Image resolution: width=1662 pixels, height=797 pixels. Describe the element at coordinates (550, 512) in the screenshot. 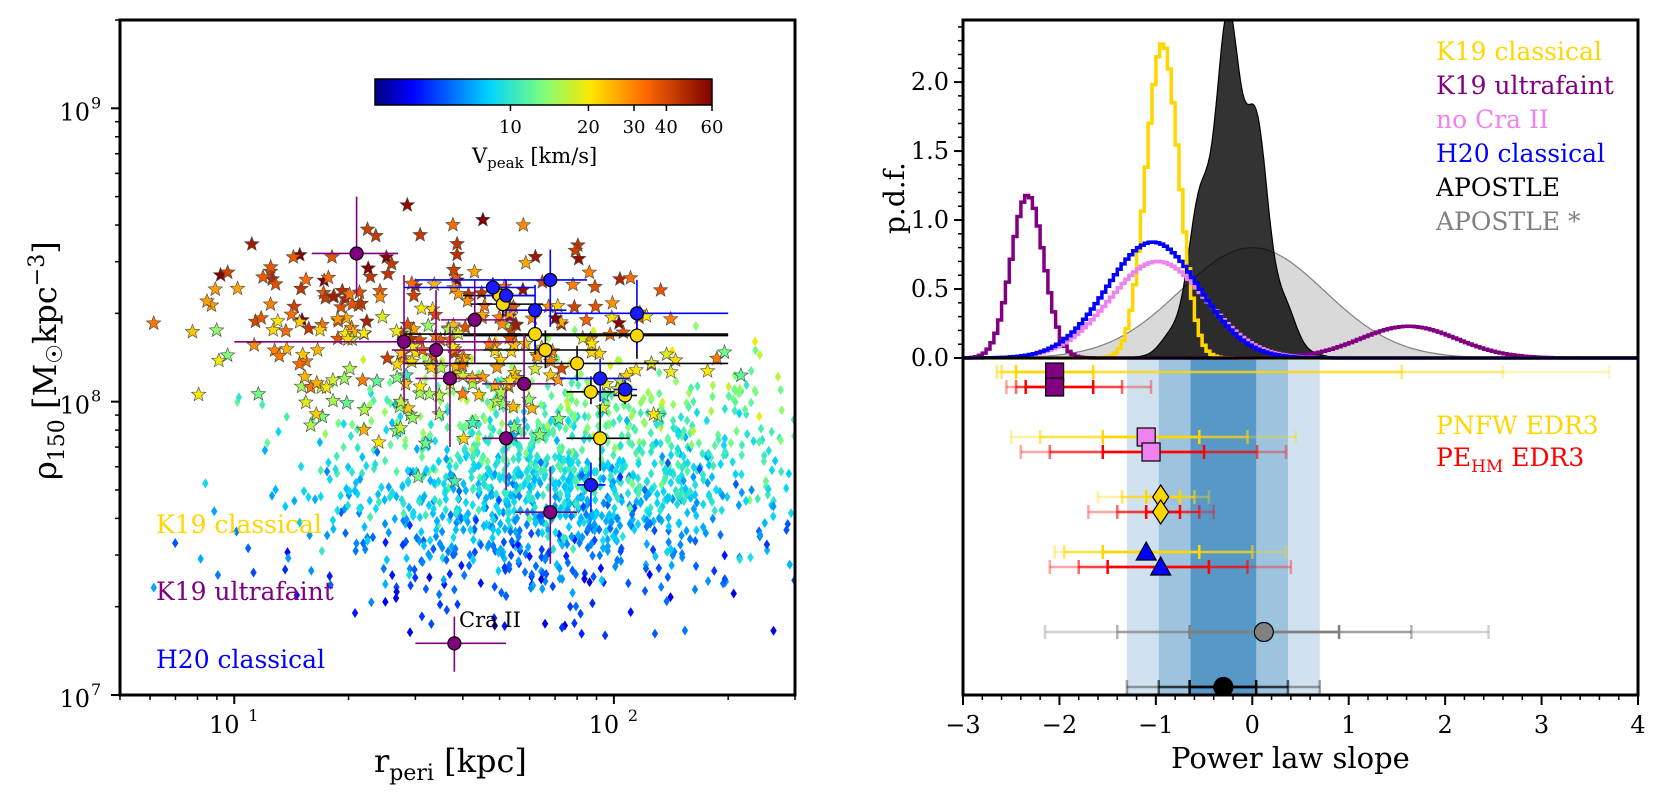

I see `satellite-point` at that location.